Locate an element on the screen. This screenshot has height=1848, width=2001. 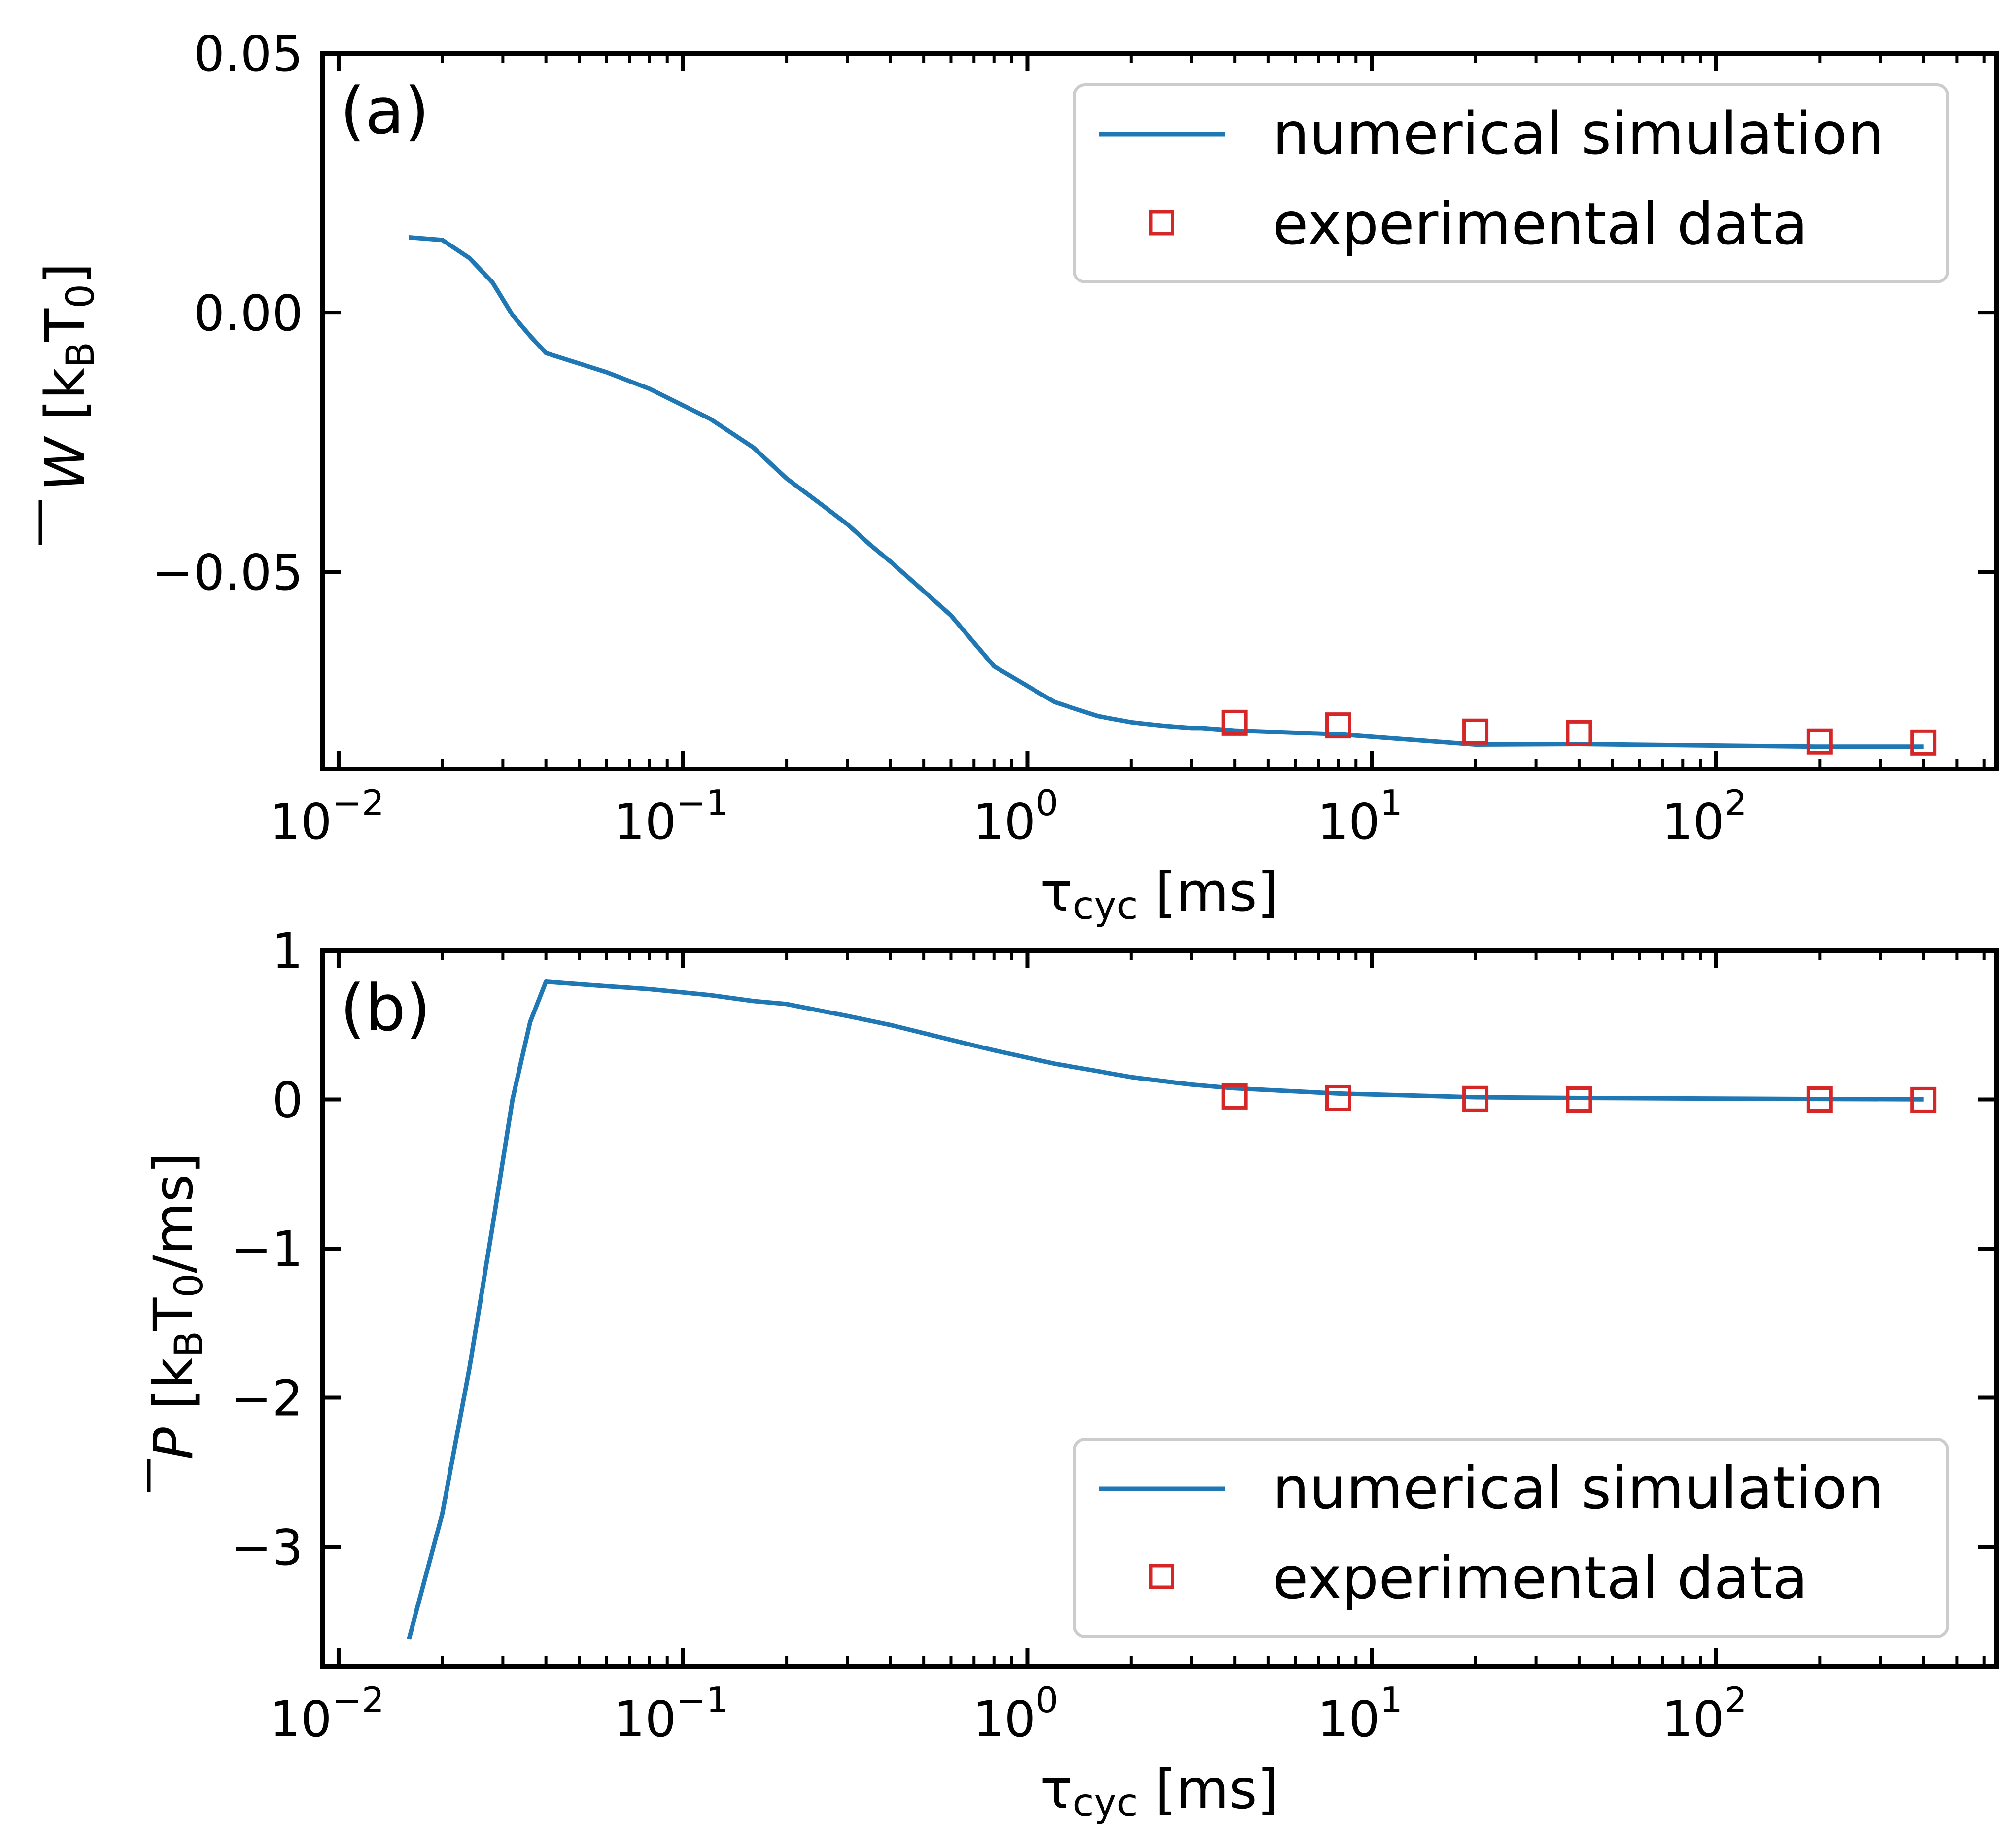
panel-b-y-tick-label: −2 is located at coordinates (267, 1399).